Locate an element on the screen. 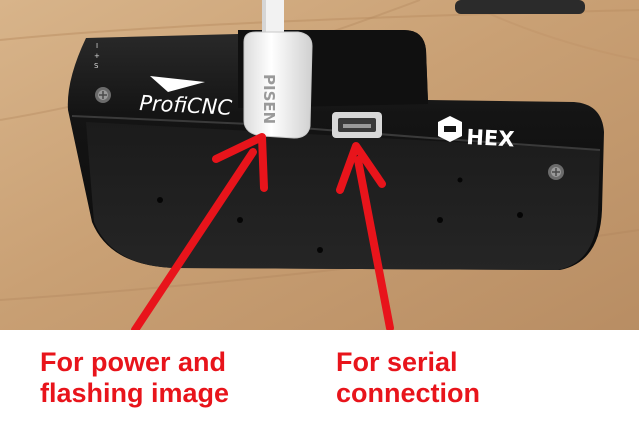 The width and height of the screenshot is (639, 432). hex-logo-text: HEX is located at coordinates (490, 138).